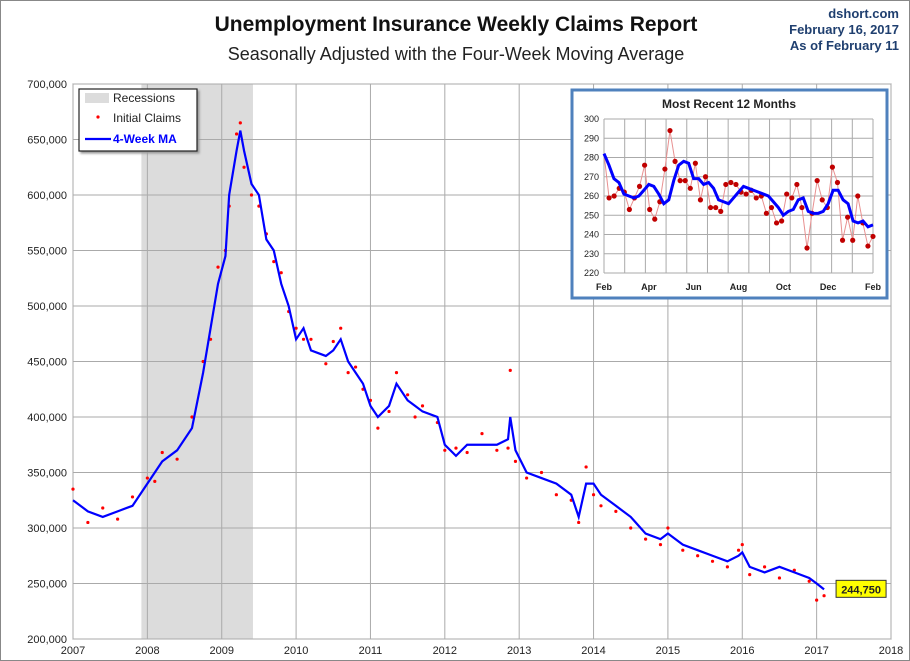 The image size is (910, 661). Describe the element at coordinates (98, 117) in the screenshot. I see `legend-claims-marker` at that location.